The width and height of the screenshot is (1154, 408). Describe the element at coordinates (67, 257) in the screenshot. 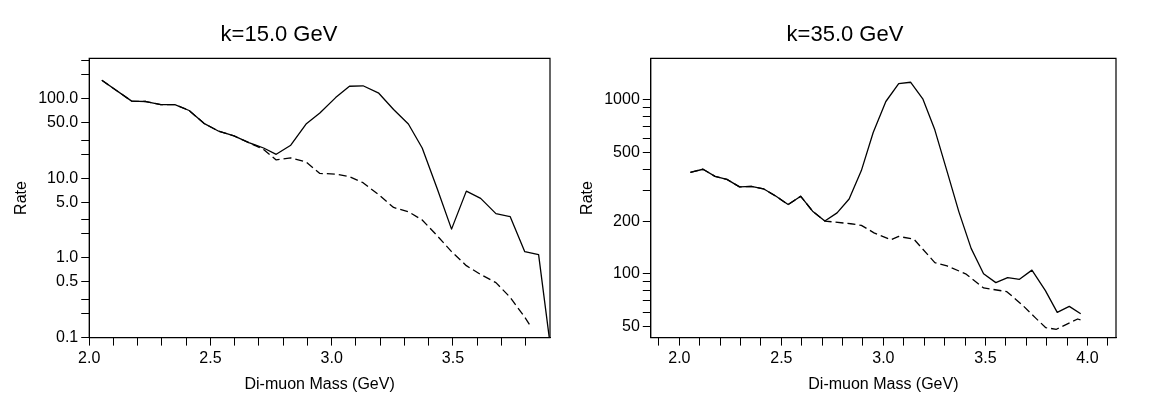

I see `y-tick-label: 1.0` at that location.